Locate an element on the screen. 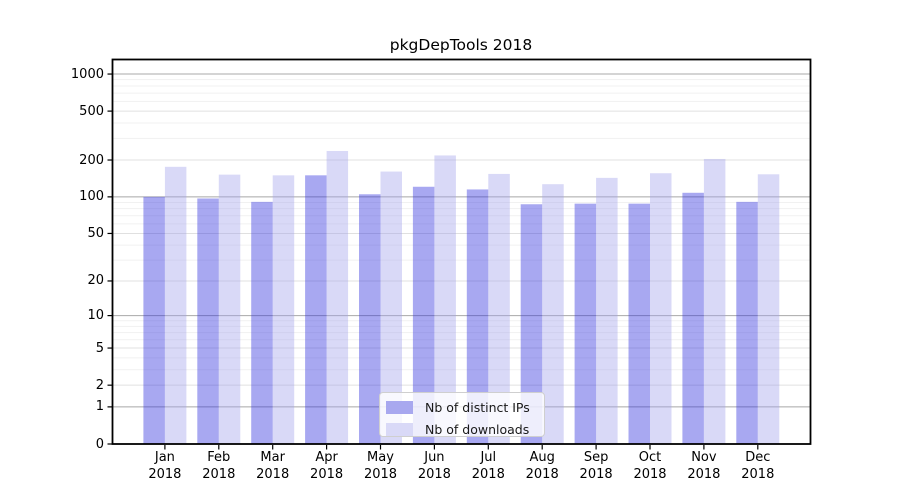 Image resolution: width=900 pixels, height=500 pixels. x-tick-label-apr: Apr 2018 is located at coordinates (327, 466).